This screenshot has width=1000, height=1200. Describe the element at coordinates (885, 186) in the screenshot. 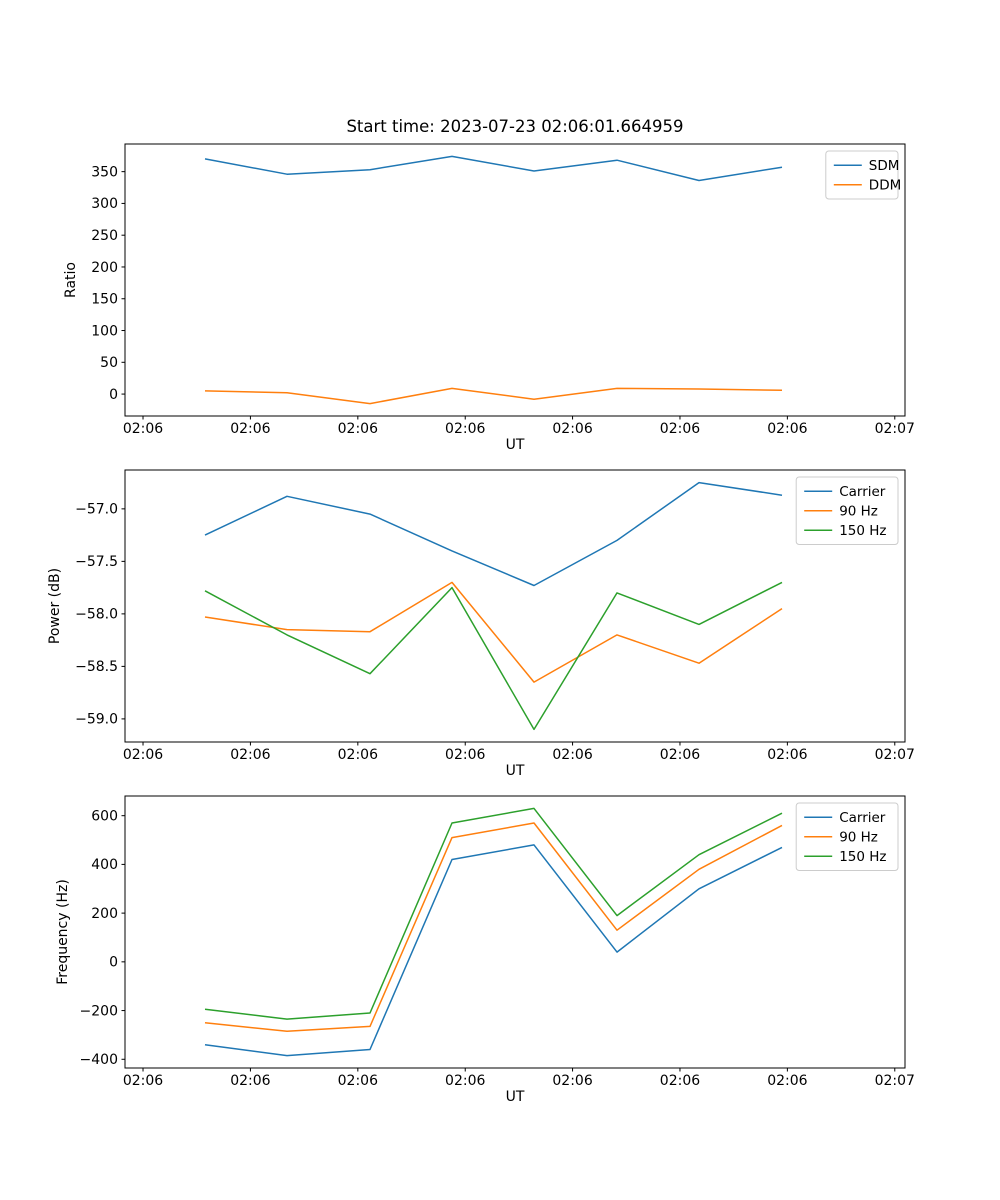

I see `legend-label-ddm: DDM` at that location.